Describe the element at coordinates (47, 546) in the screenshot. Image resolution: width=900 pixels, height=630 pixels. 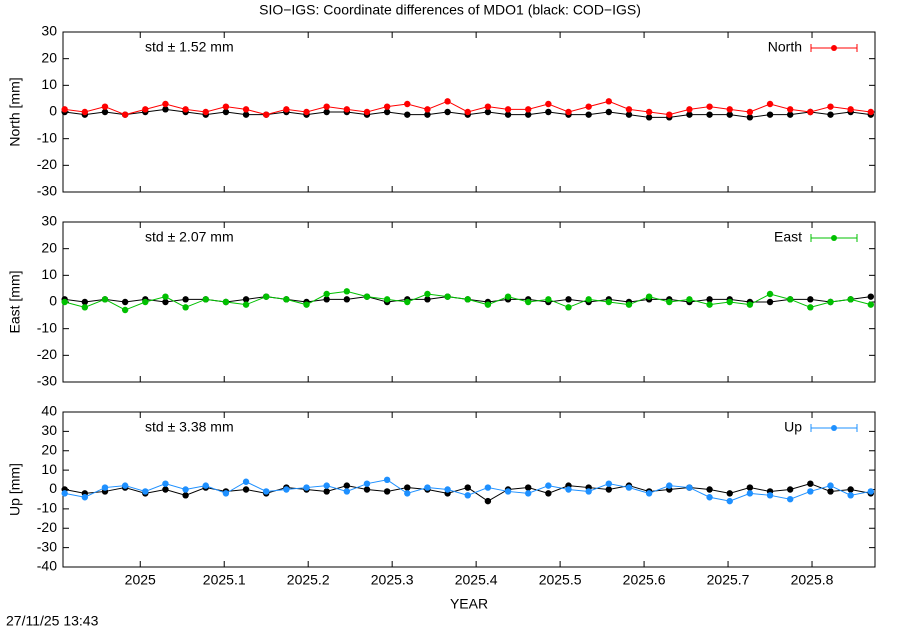
I see `y-tick-label: -30` at that location.